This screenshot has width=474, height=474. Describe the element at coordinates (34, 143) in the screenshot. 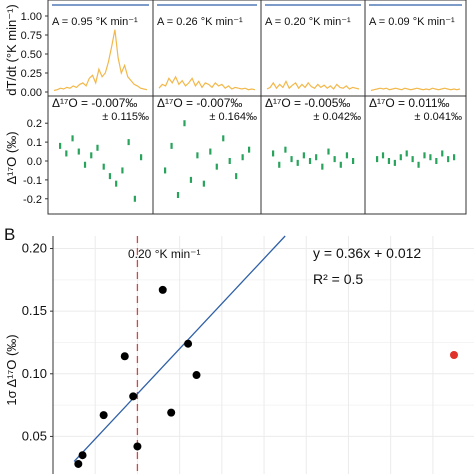

I see `iso-tick-label: 0.1` at that location.